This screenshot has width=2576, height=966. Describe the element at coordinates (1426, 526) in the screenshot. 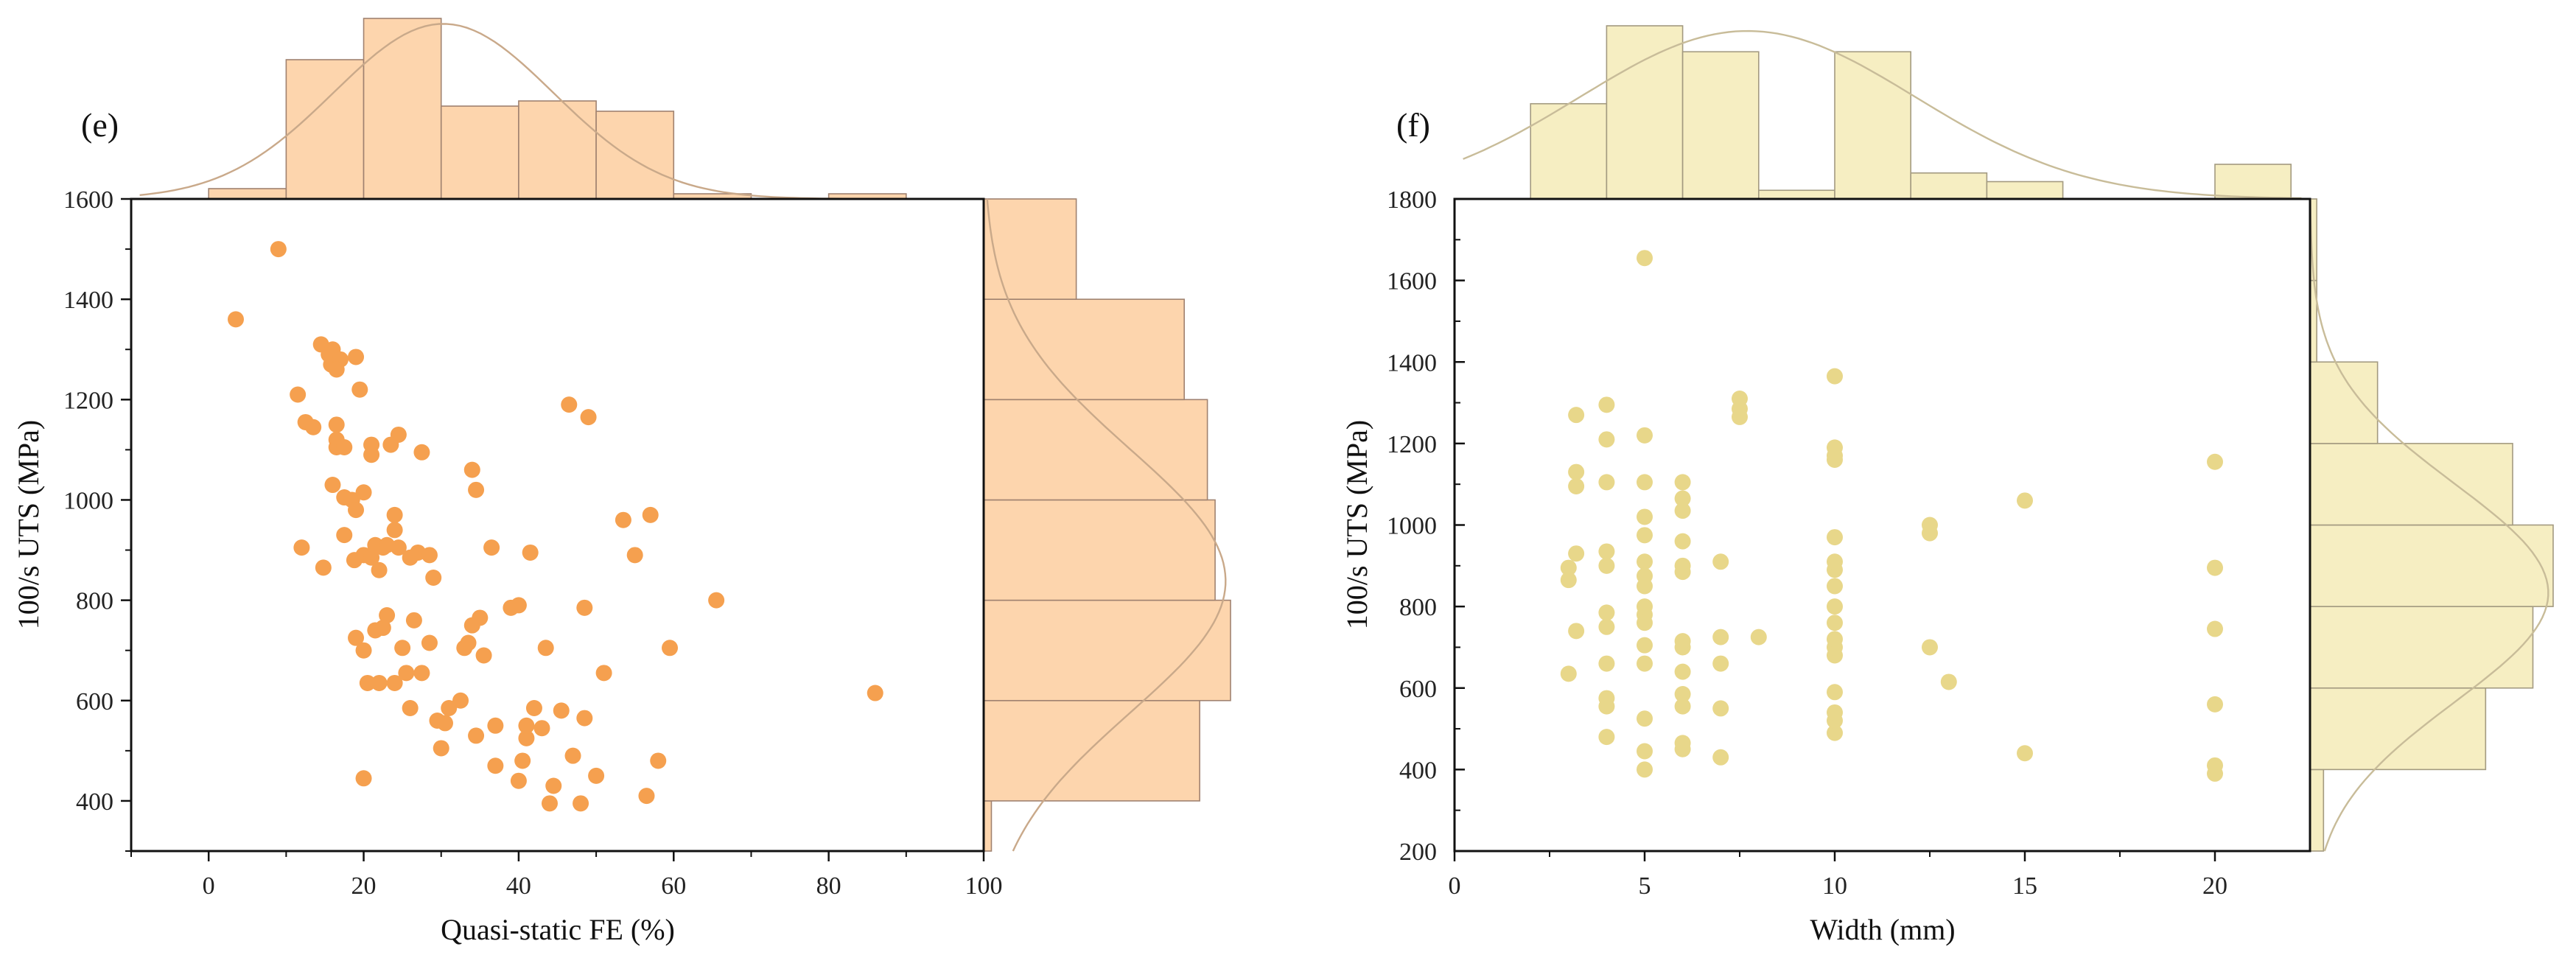

I see `y-axis: 200 400 600 800 1000 1200 1400 1600 1800` at that location.